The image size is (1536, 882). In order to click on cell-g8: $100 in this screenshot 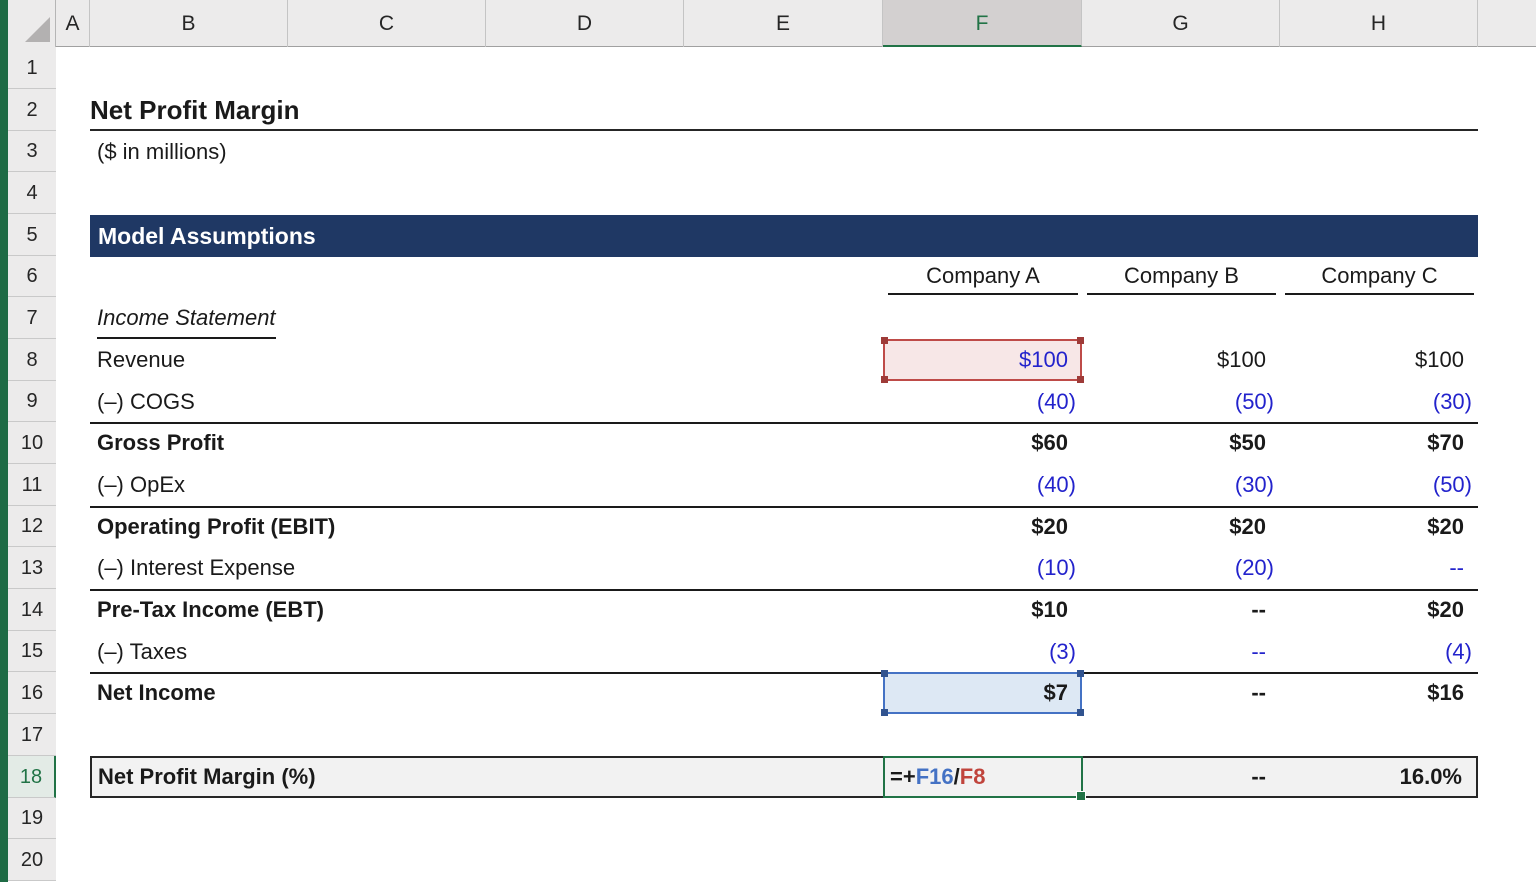, I will do `click(1241, 359)`.